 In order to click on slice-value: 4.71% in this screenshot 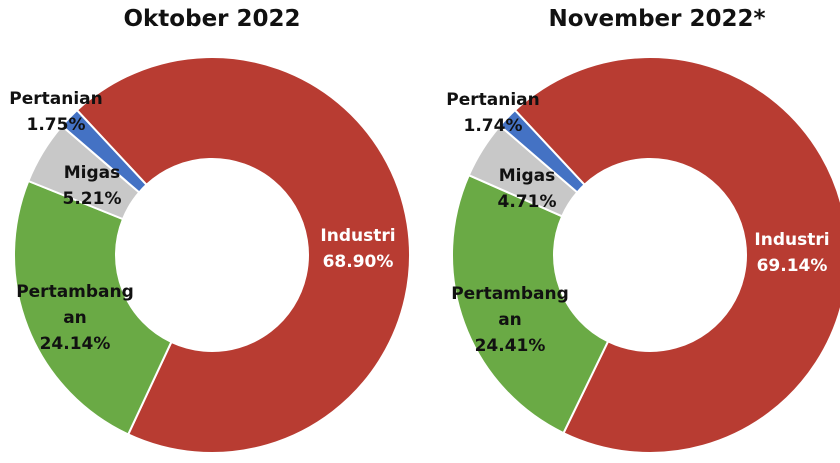, I will do `click(527, 202)`.